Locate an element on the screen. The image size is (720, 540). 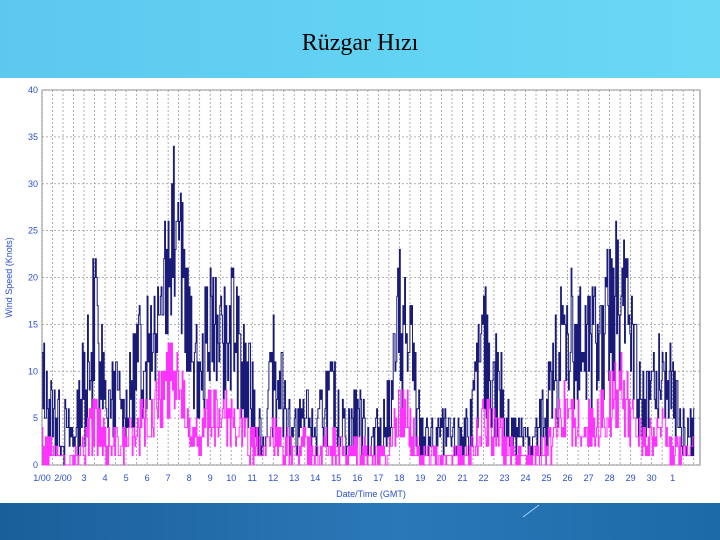
x-tick-label: 24 is located at coordinates (526, 478).